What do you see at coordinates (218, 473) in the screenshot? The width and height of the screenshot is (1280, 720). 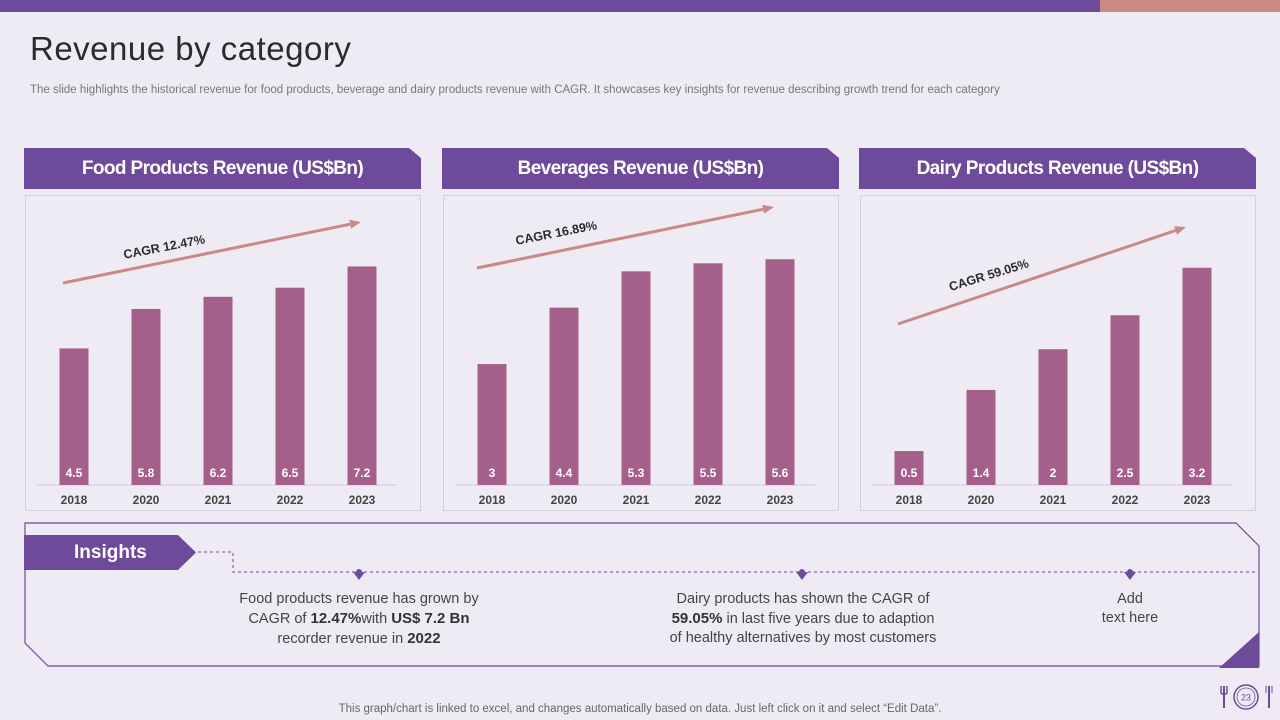 I see `data-label-2021: 6.2` at bounding box center [218, 473].